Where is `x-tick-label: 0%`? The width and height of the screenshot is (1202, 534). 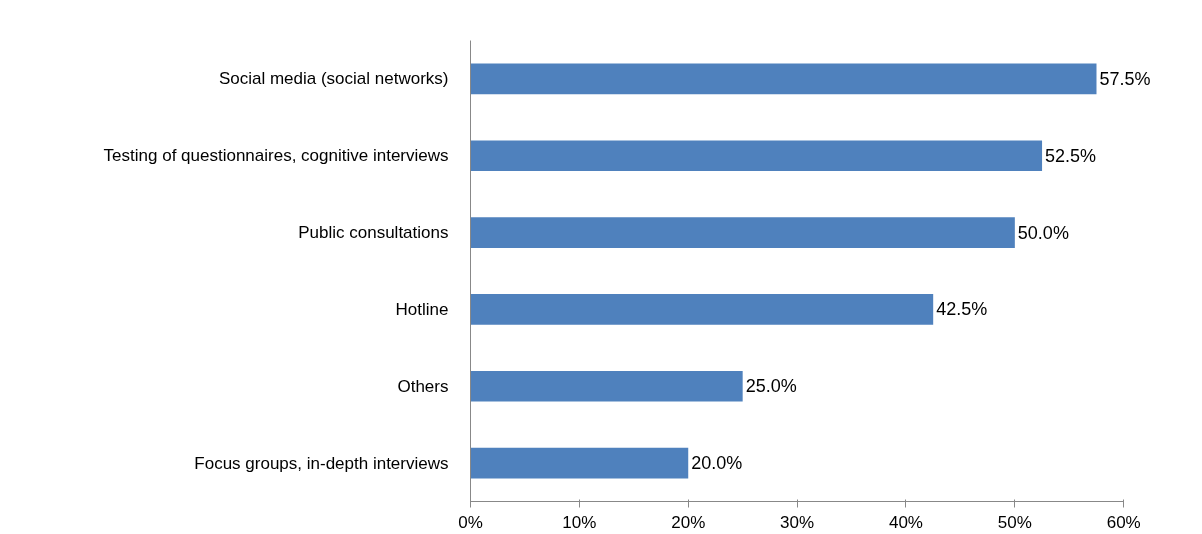
x-tick-label: 0% is located at coordinates (470, 522).